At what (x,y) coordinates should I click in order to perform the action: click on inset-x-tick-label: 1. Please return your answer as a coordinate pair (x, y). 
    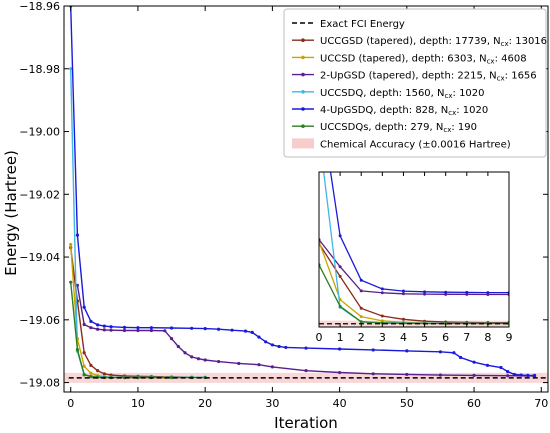
    Looking at the image, I should click on (340, 337).